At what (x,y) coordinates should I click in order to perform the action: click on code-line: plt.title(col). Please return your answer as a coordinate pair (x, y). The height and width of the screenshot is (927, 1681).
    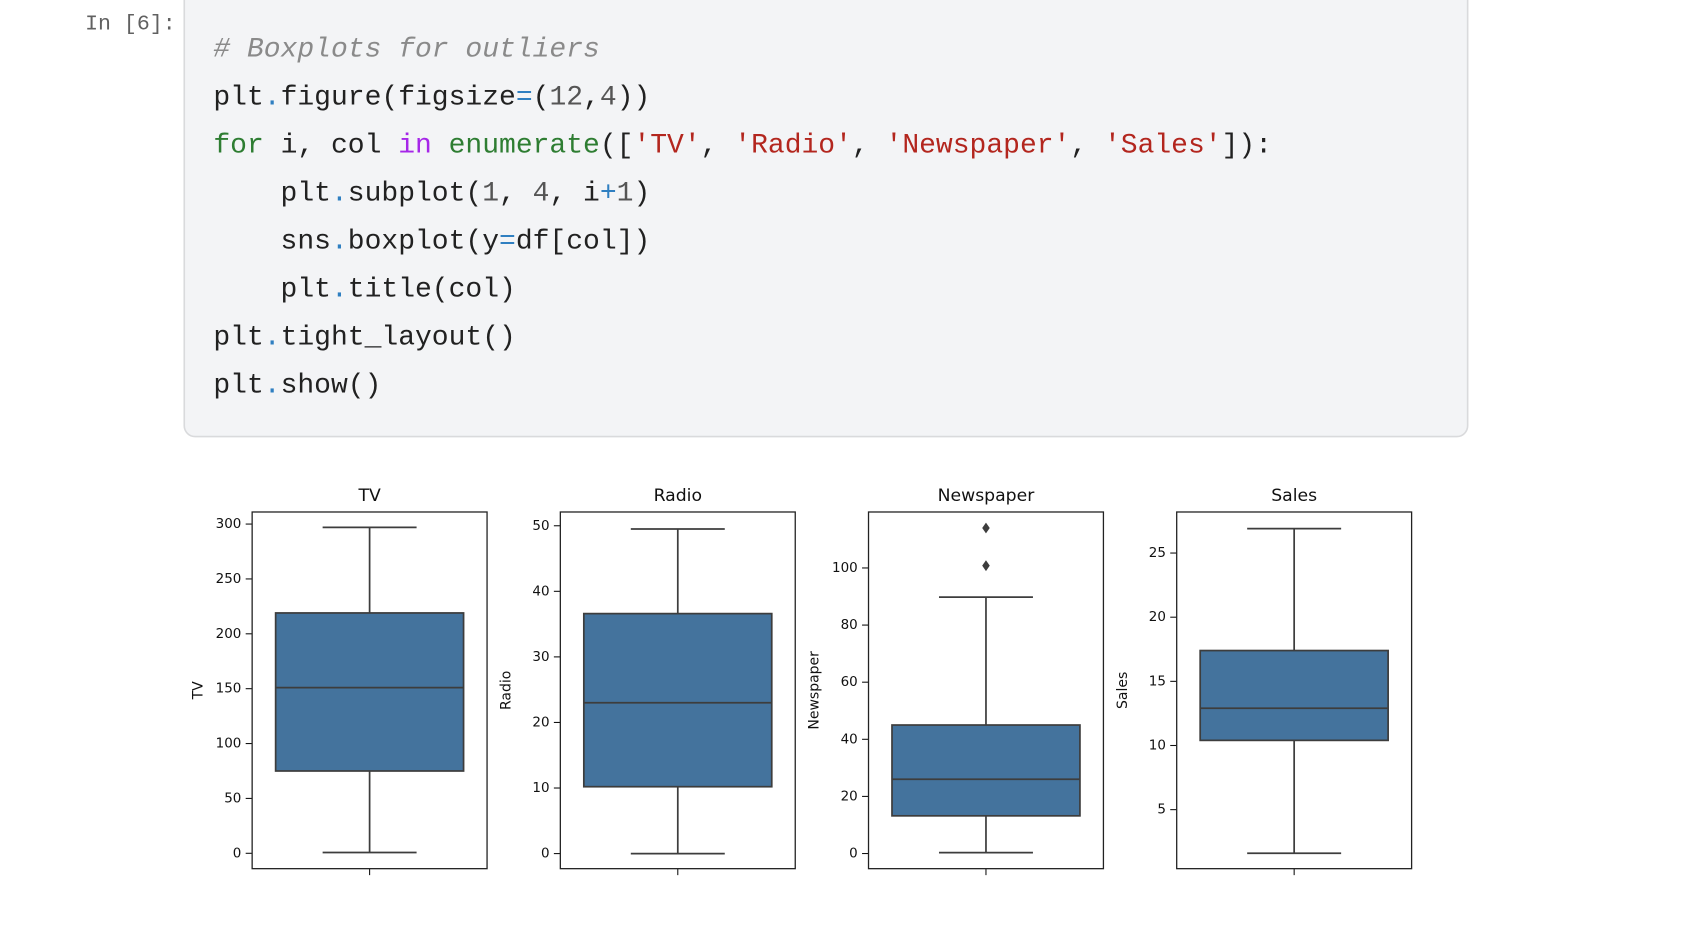
    Looking at the image, I should click on (364, 290).